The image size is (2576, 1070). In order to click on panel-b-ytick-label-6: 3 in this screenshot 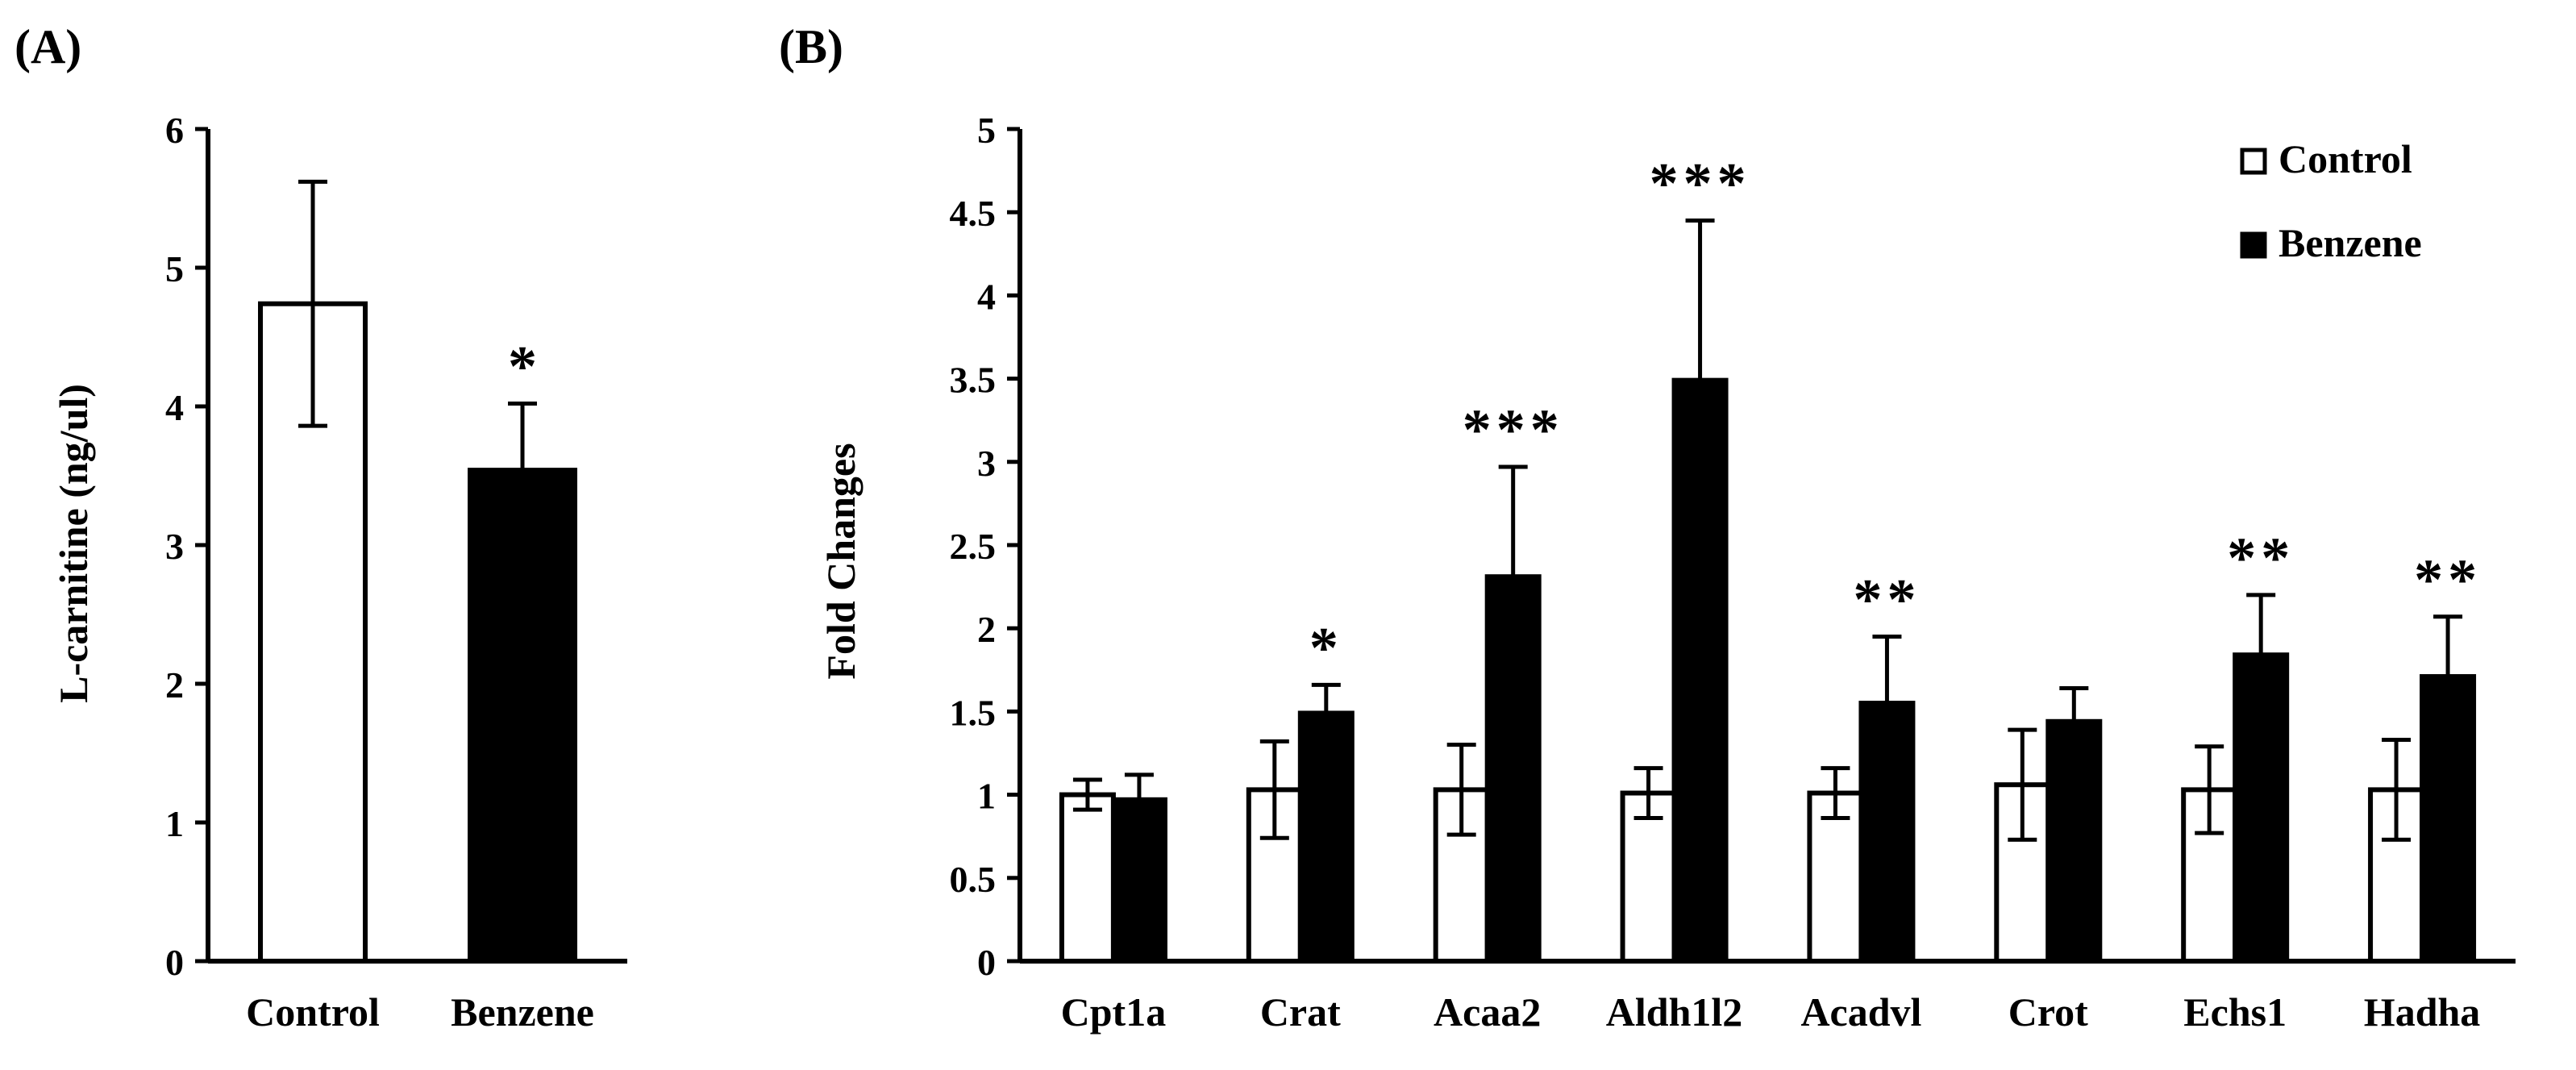, I will do `click(986, 463)`.